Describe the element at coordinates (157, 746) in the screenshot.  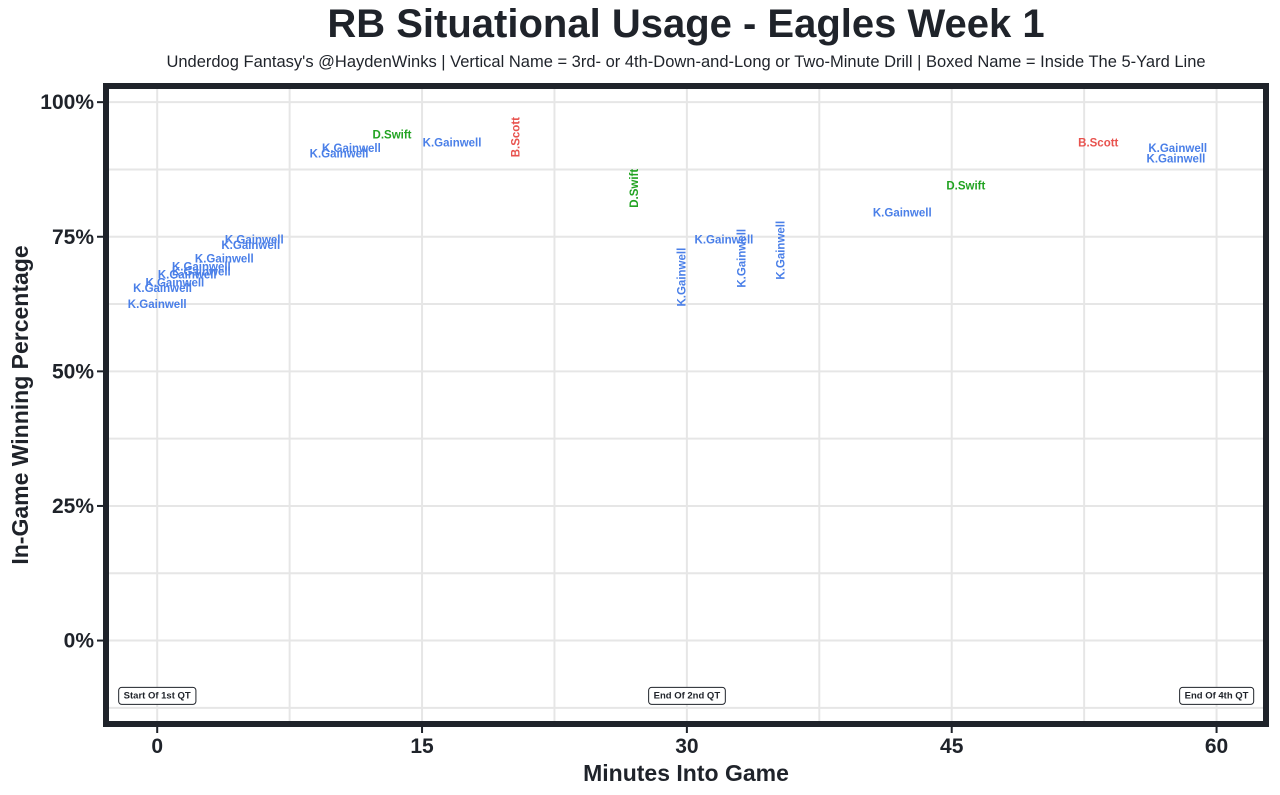
I see `x-tick-label: 0` at that location.